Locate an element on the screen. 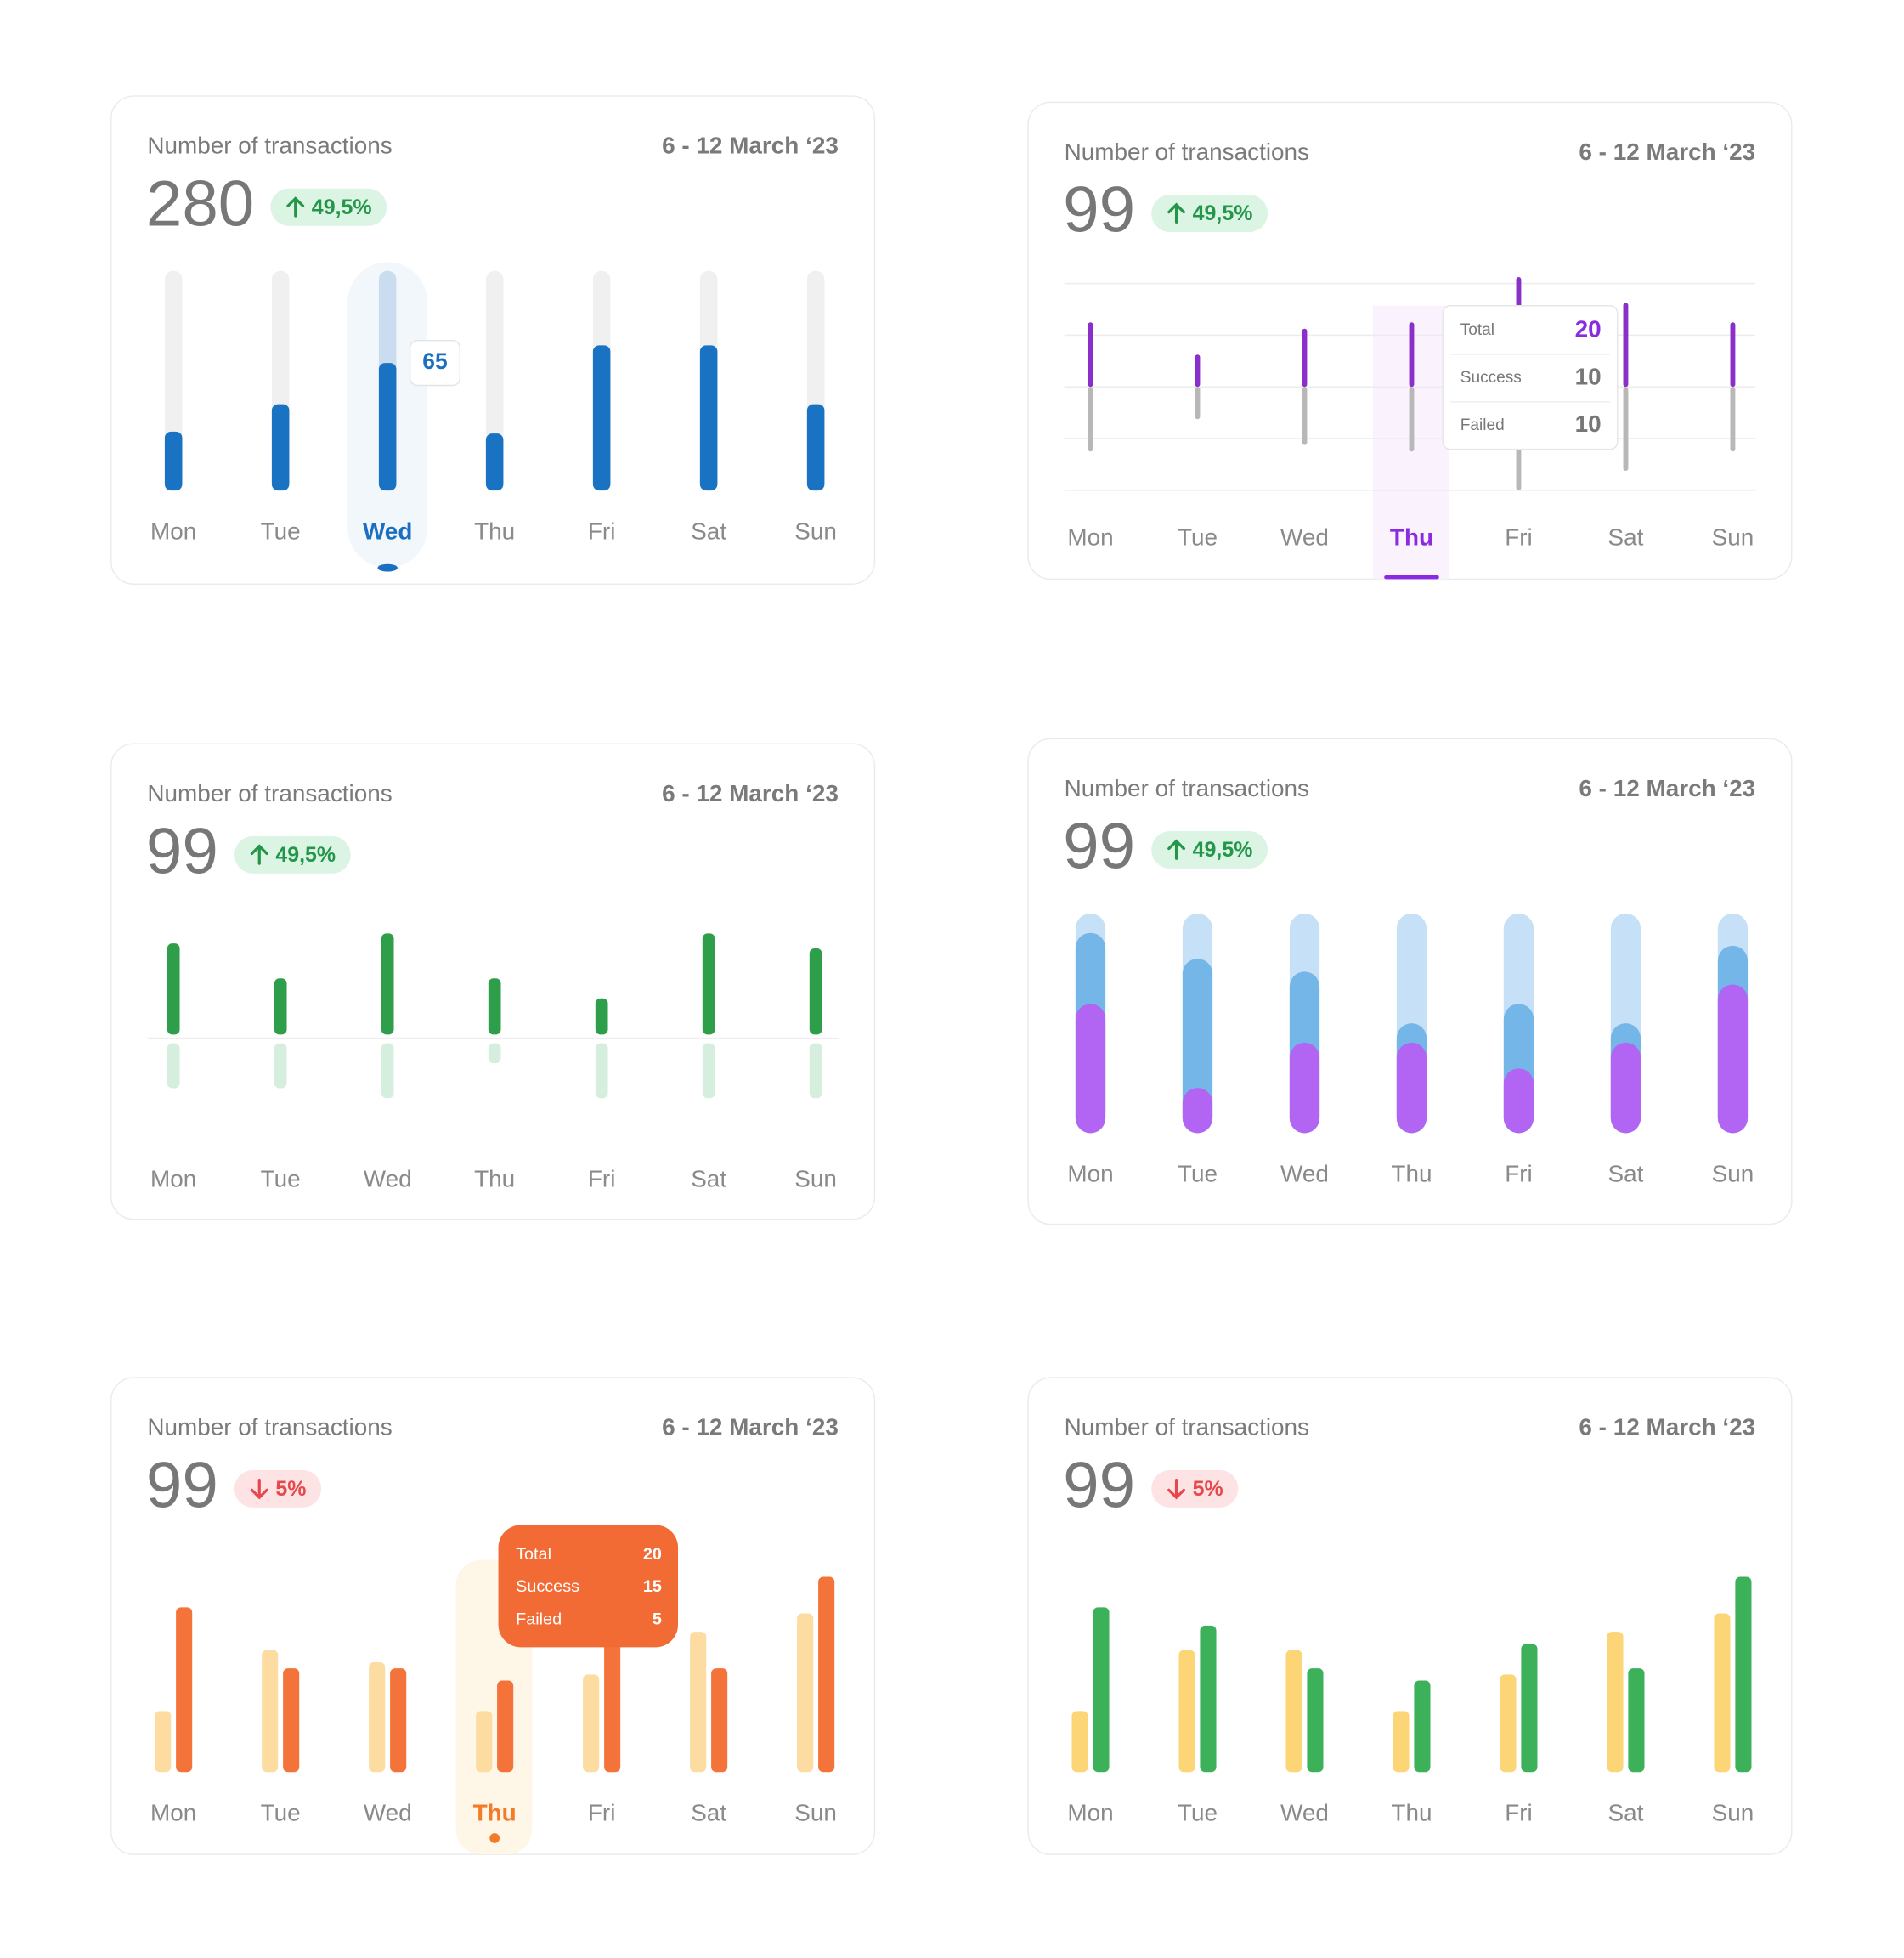 The image size is (1904, 1958). selection-underline is located at coordinates (1412, 577).